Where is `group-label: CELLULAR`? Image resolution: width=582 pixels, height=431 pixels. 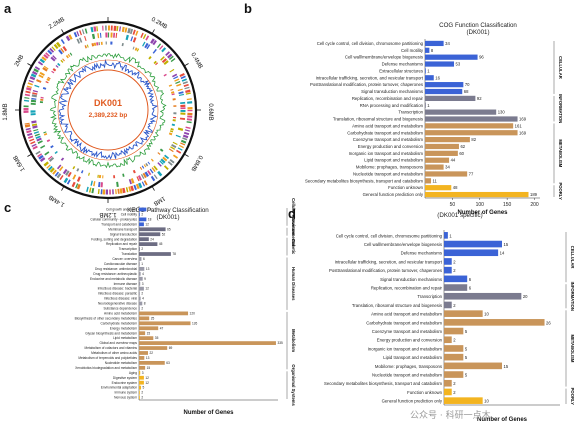
group-label: CELLULAR is located at coordinates (572, 257).